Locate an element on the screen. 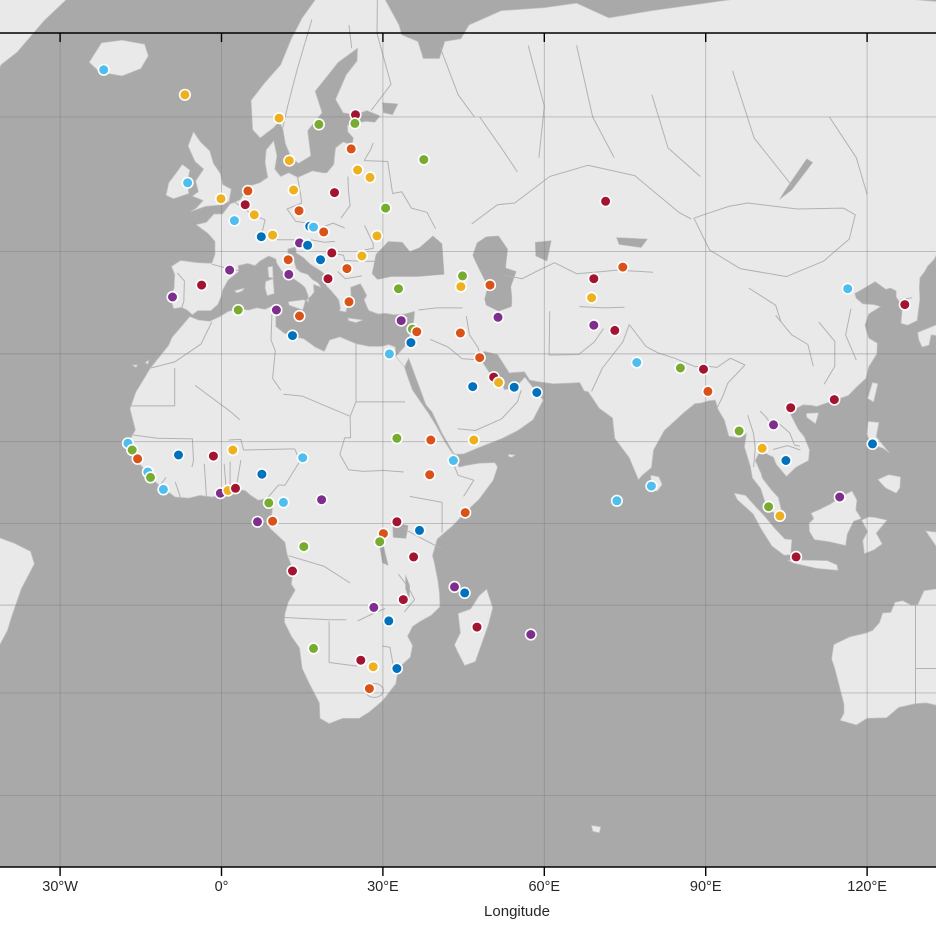 This screenshot has height=936, width=936. scatter-point: Vaduz is located at coordinates (272, 235).